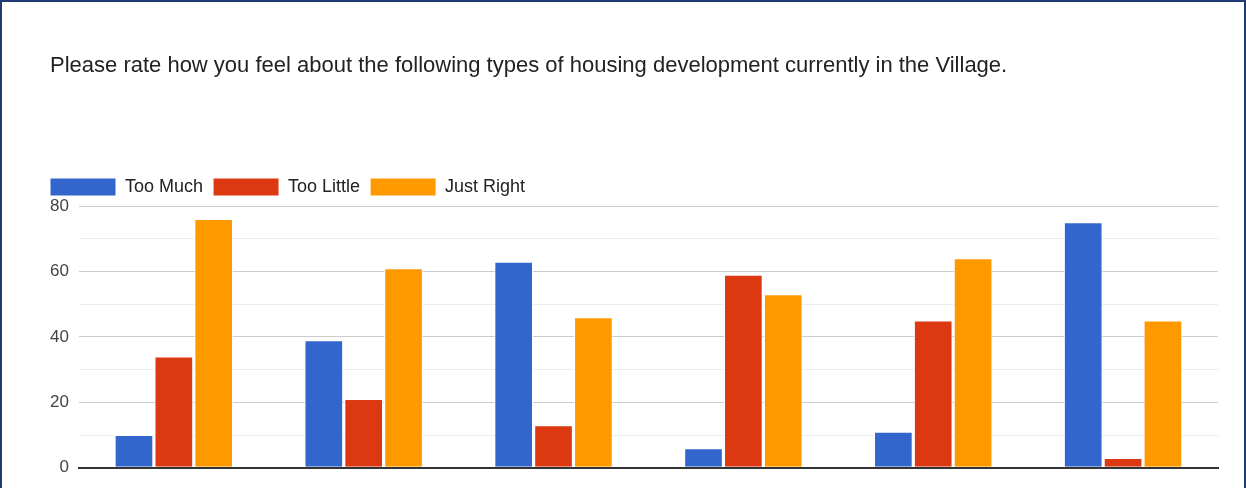 This screenshot has height=488, width=1246. Describe the element at coordinates (59, 271) in the screenshot. I see `y-tick-label: 60` at that location.